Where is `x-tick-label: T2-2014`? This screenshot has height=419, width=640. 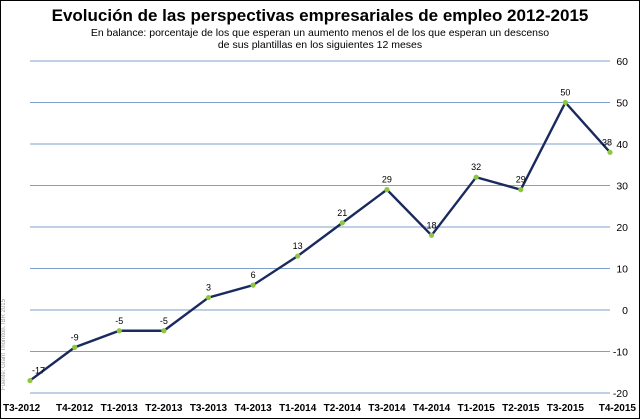 x-tick-label: T2-2014 is located at coordinates (343, 408).